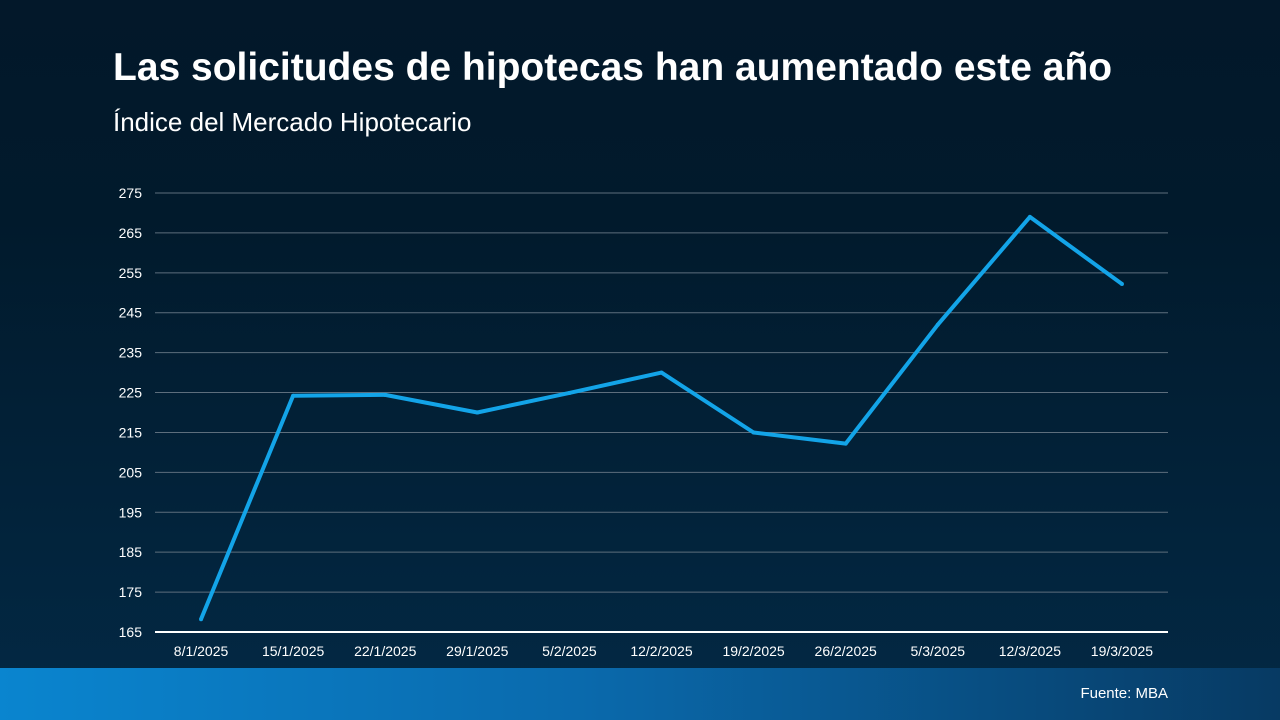 The image size is (1280, 720). Describe the element at coordinates (131, 512) in the screenshot. I see `y-tick-label-195: 195` at that location.